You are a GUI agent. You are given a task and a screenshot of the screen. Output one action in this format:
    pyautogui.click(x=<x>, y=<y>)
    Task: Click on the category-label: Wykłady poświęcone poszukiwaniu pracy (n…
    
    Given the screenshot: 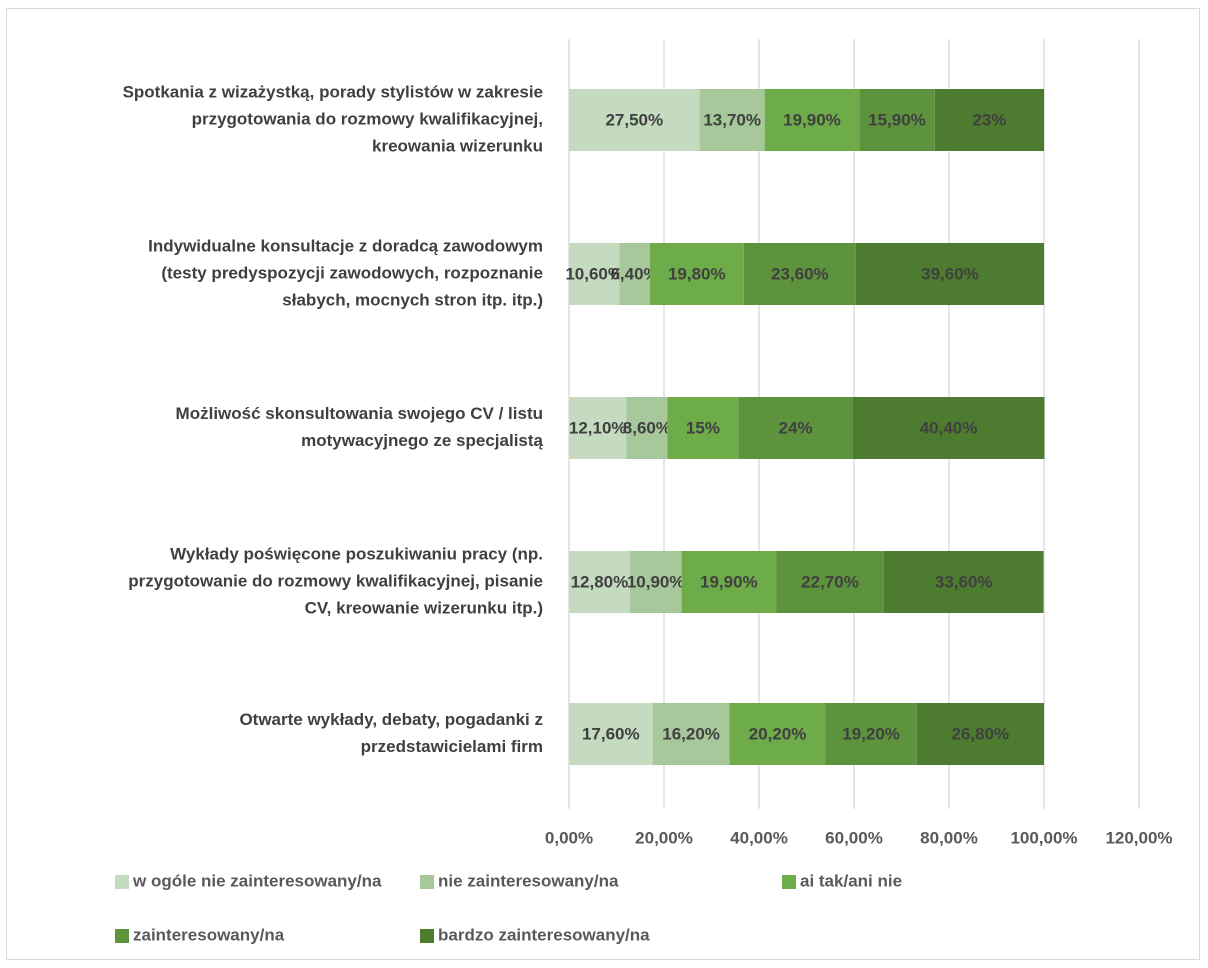 What is the action you would take?
    pyautogui.click(x=356, y=553)
    